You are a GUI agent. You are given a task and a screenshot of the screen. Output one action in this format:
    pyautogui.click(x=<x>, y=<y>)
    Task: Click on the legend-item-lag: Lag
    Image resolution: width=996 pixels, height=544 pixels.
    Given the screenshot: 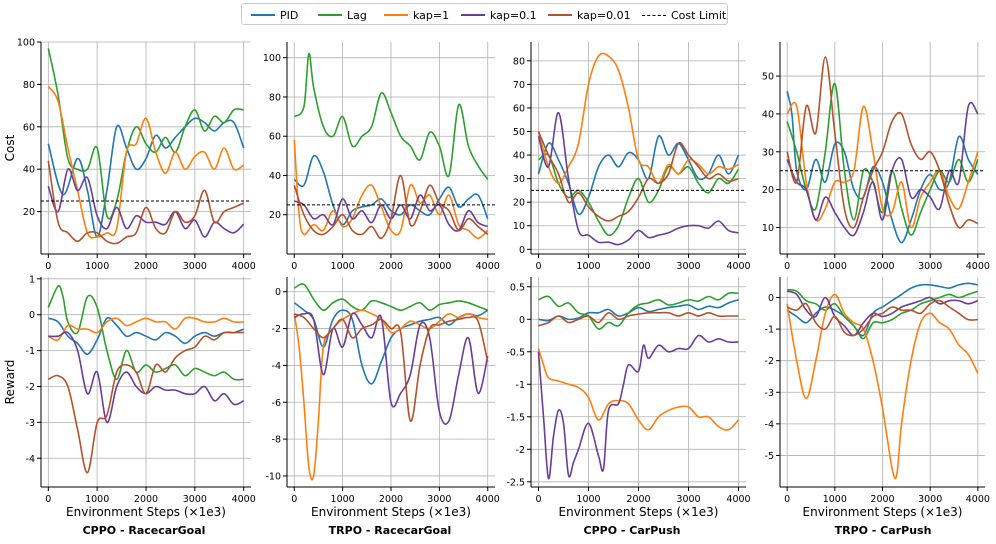 What is the action you would take?
    pyautogui.click(x=342, y=15)
    